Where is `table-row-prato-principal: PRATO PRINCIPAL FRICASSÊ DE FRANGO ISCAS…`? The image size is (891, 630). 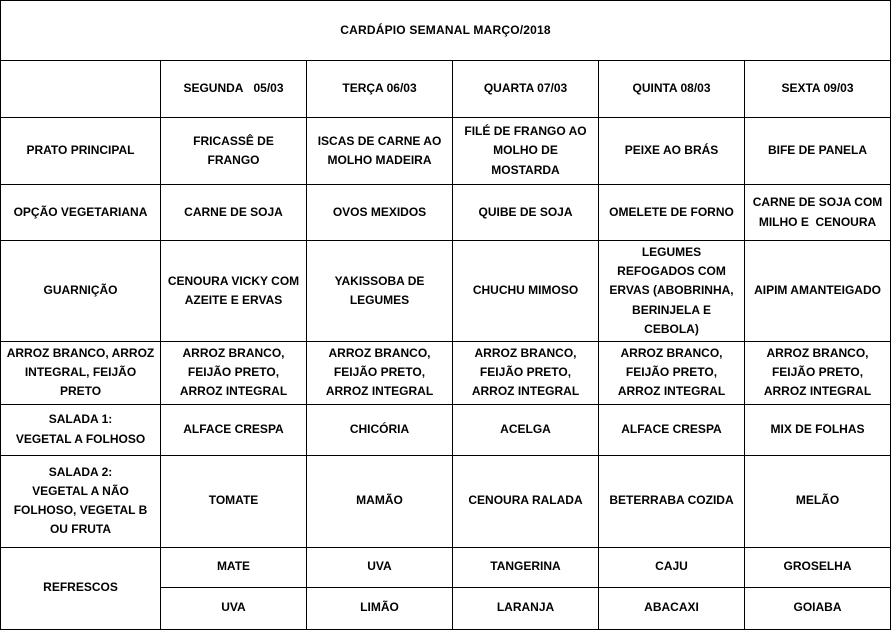
table-row-prato-principal: PRATO PRINCIPAL FRICASSÊ DE FRANGO ISCAS… is located at coordinates (445, 151).